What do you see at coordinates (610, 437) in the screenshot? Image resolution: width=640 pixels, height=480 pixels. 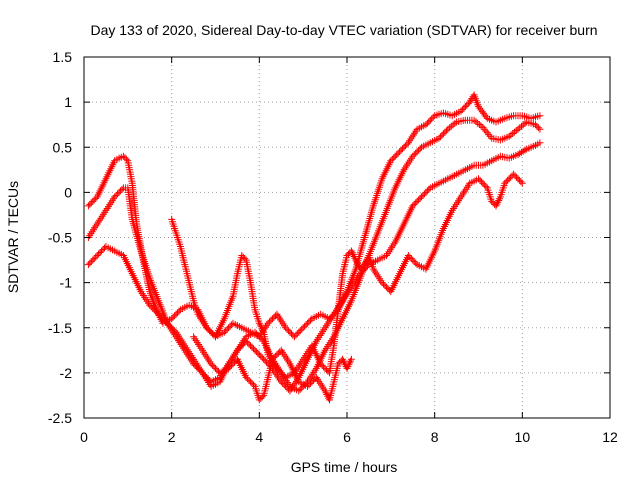 I see `x-tick-label: 12` at bounding box center [610, 437].